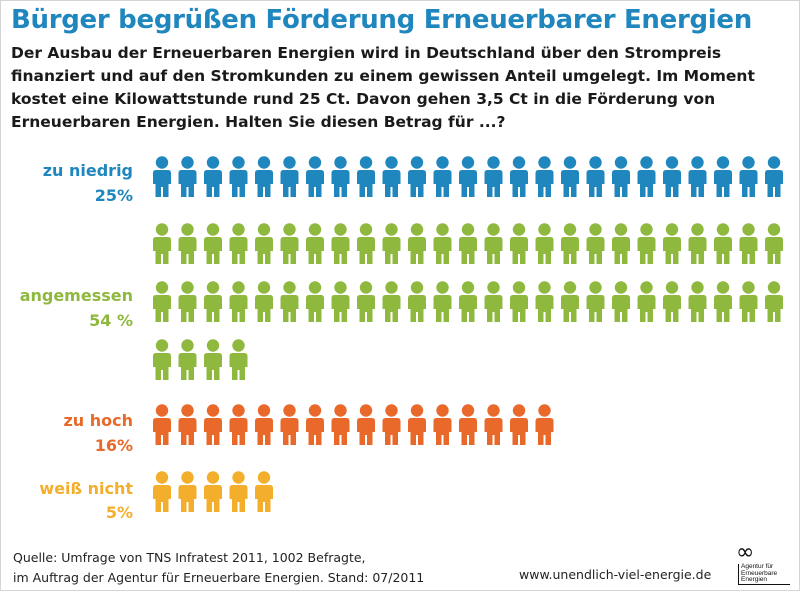  Describe the element at coordinates (111, 320) in the screenshot. I see `category-value-angemessen: 54 %` at that location.